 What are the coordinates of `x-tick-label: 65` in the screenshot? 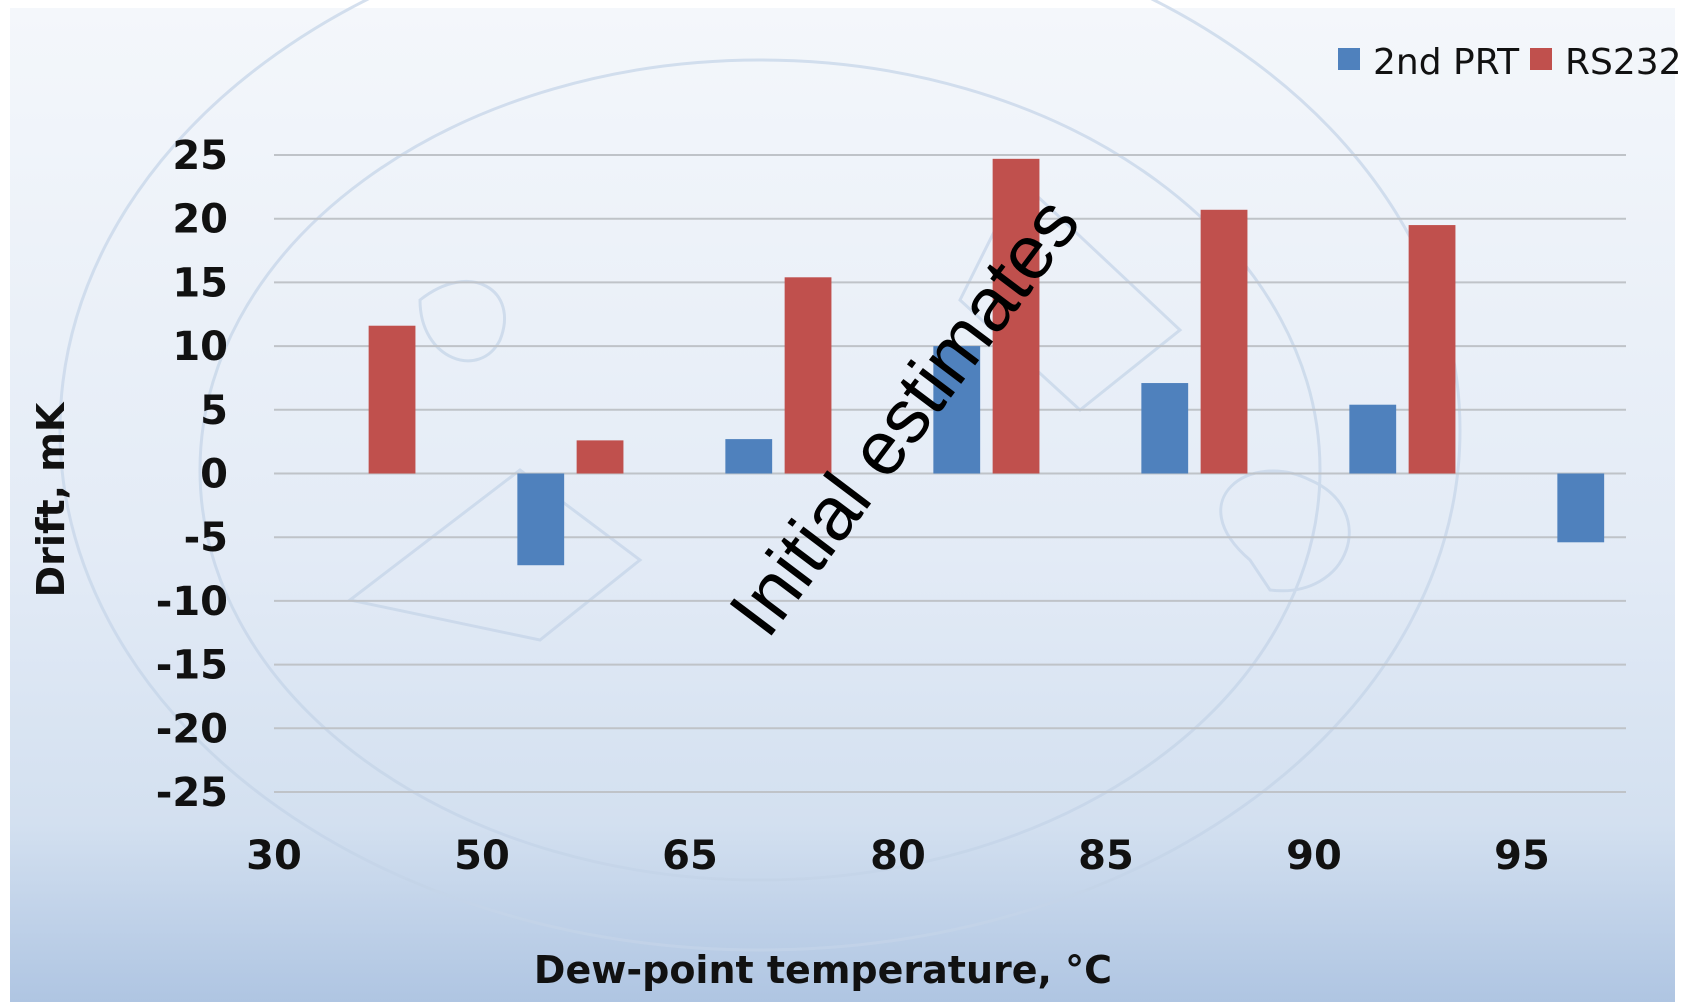 It's located at (690, 856).